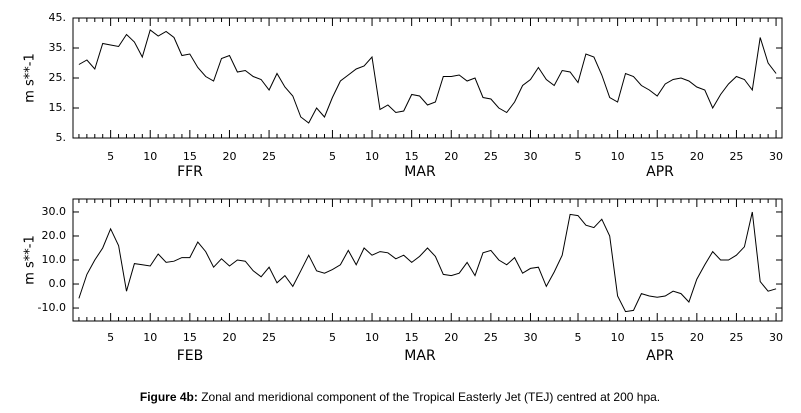 The image size is (801, 413). I want to click on month-label: FFR, so click(190, 172).